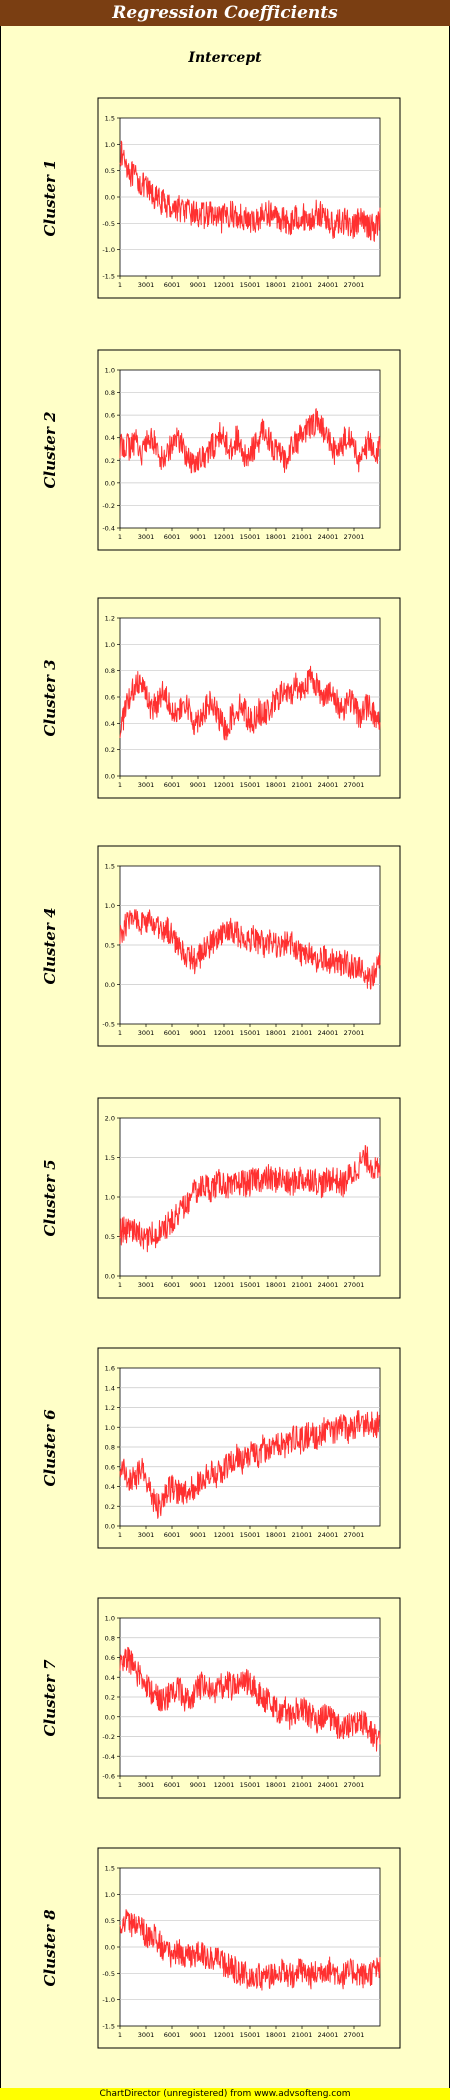 This screenshot has width=450, height=2100. What do you see at coordinates (225, 13) in the screenshot?
I see `page-title: Regression Coefficients` at bounding box center [225, 13].